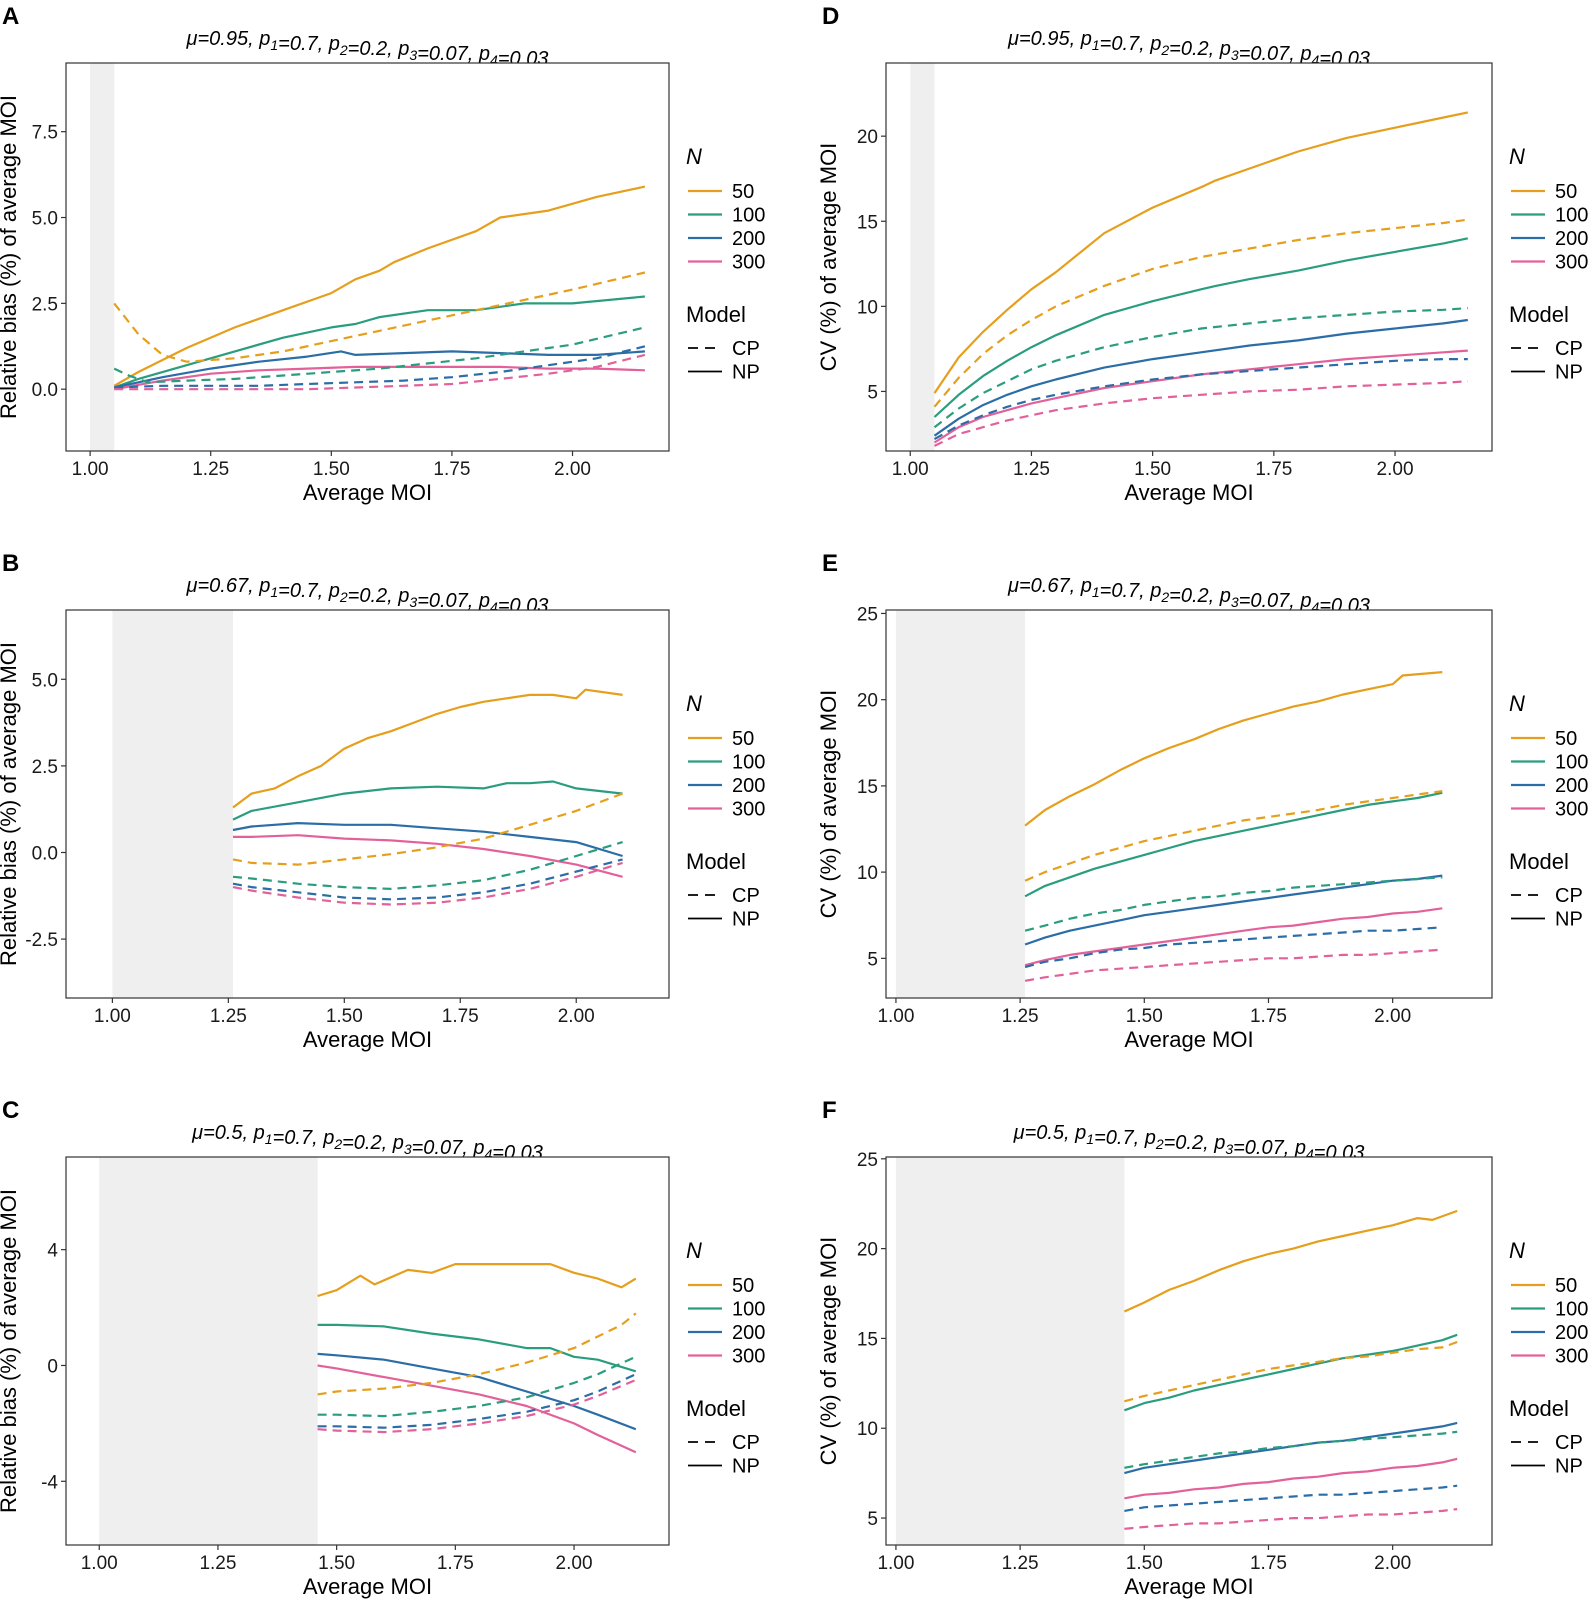 This screenshot has height=1601, width=1596. What do you see at coordinates (112, 1016) in the screenshot?
I see `x-tick-label: 1.00` at bounding box center [112, 1016].